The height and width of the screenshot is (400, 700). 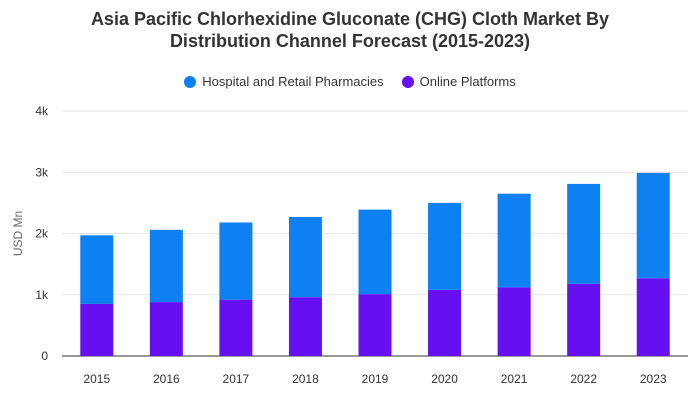 I want to click on y-tick-label: 2k, so click(x=42, y=234).